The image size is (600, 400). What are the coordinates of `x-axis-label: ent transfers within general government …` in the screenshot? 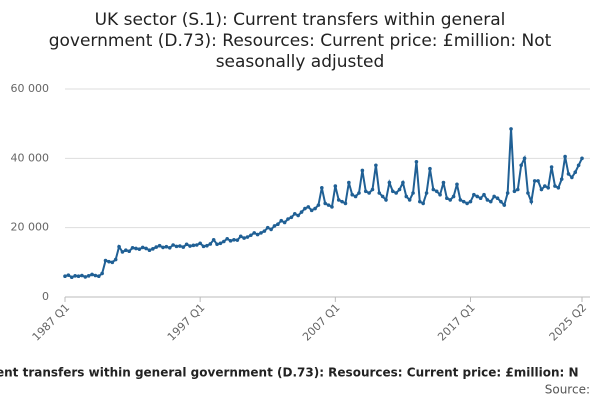 It's located at (289, 373).